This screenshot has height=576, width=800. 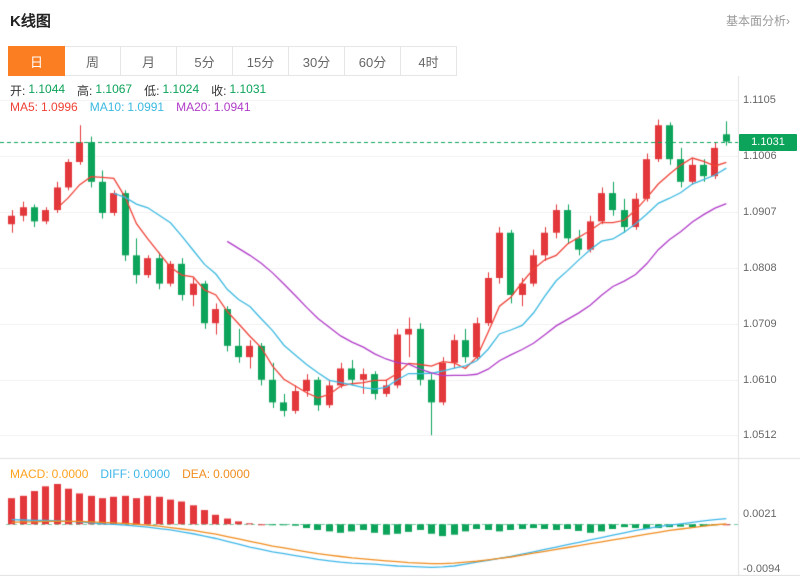 I want to click on macd-value-legend: MACD: 0.0000, so click(x=49, y=474).